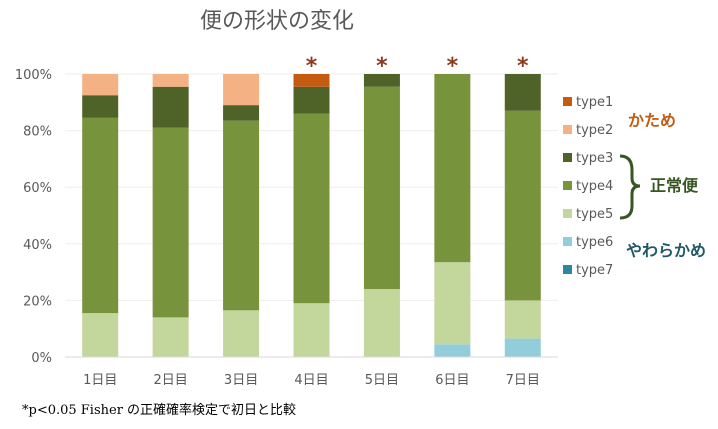 This screenshot has width=718, height=429. What do you see at coordinates (567, 157) in the screenshot?
I see `legend-swatch-type3` at bounding box center [567, 157].